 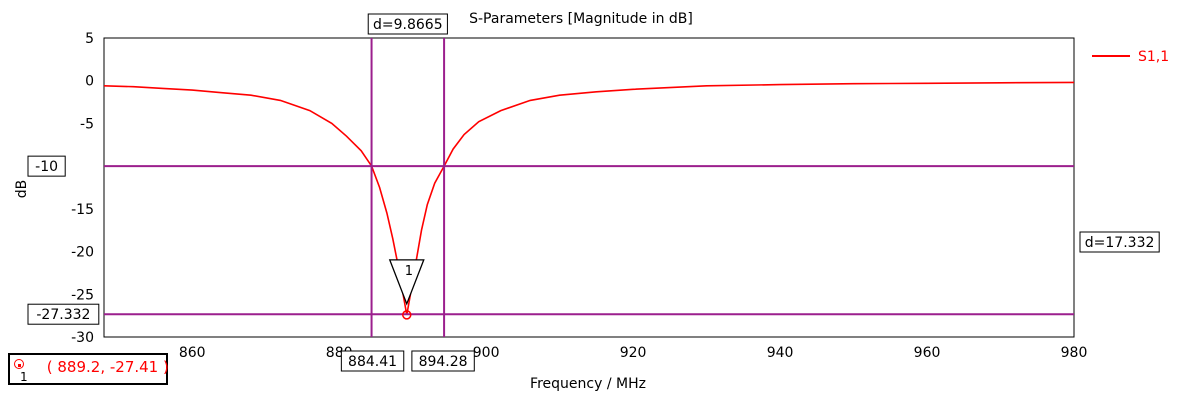 What do you see at coordinates (1153, 57) in the screenshot?
I see `legend-label: S1,1` at bounding box center [1153, 57].